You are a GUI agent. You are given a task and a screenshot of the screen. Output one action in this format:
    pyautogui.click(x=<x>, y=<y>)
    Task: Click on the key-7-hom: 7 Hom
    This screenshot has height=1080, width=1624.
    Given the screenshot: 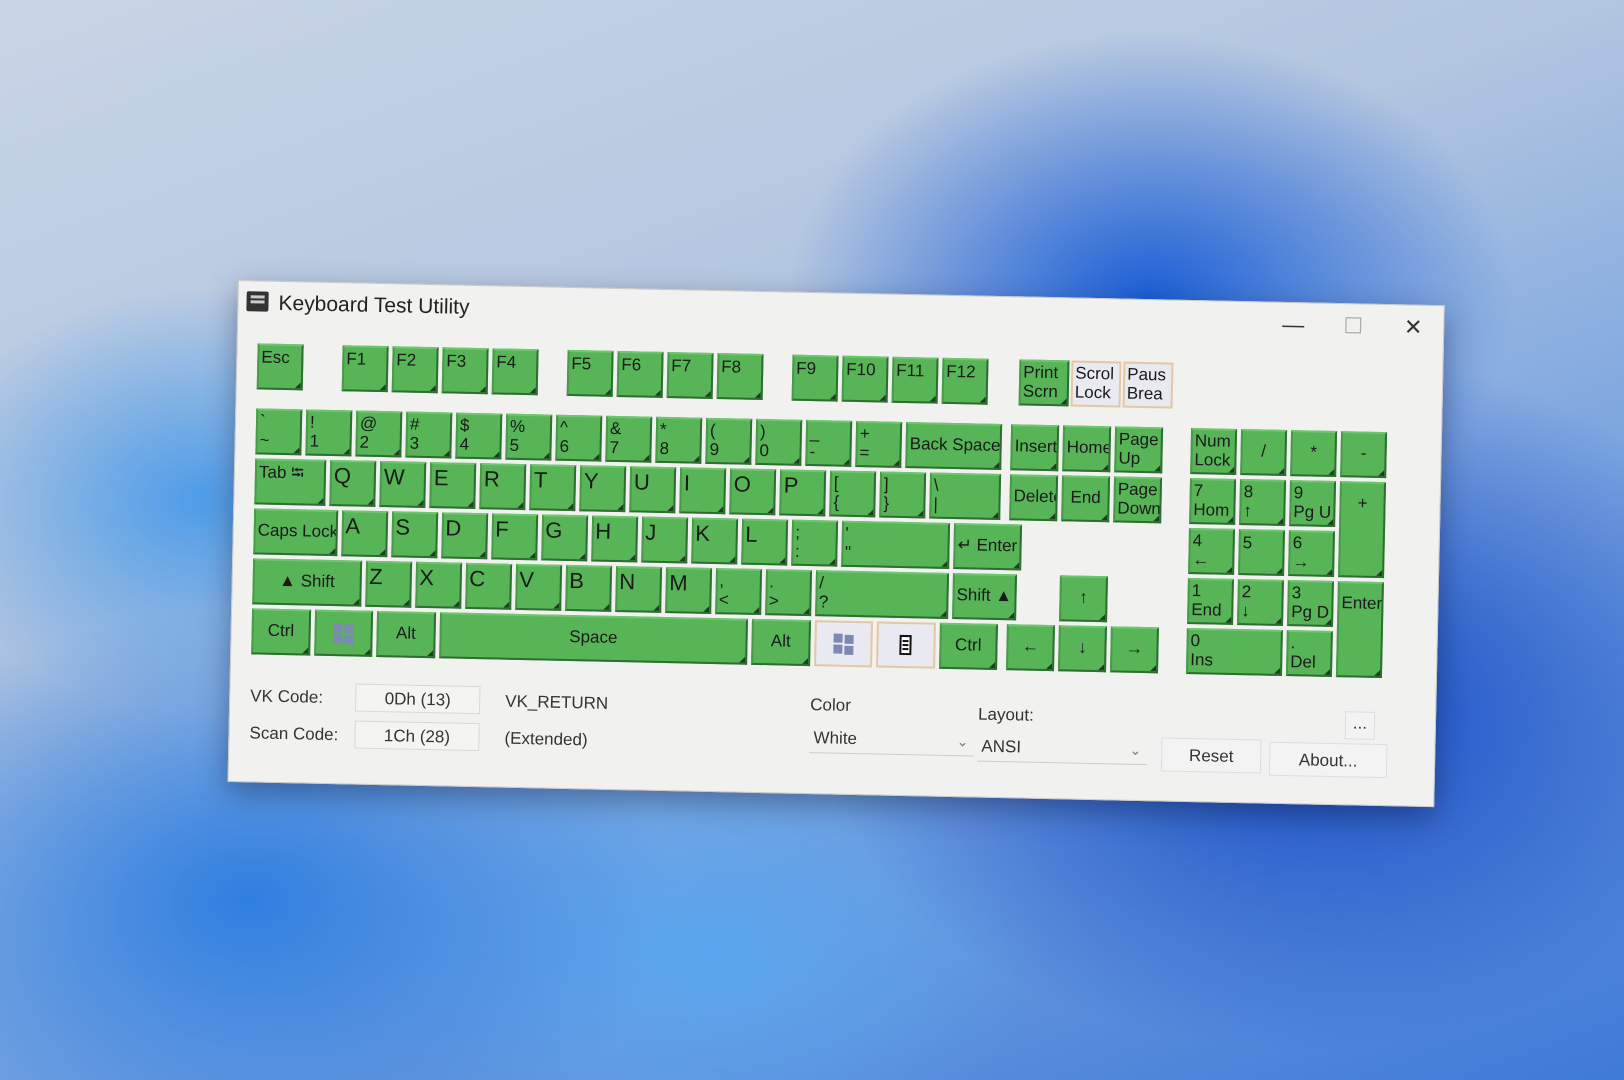 What is the action you would take?
    pyautogui.click(x=1213, y=501)
    